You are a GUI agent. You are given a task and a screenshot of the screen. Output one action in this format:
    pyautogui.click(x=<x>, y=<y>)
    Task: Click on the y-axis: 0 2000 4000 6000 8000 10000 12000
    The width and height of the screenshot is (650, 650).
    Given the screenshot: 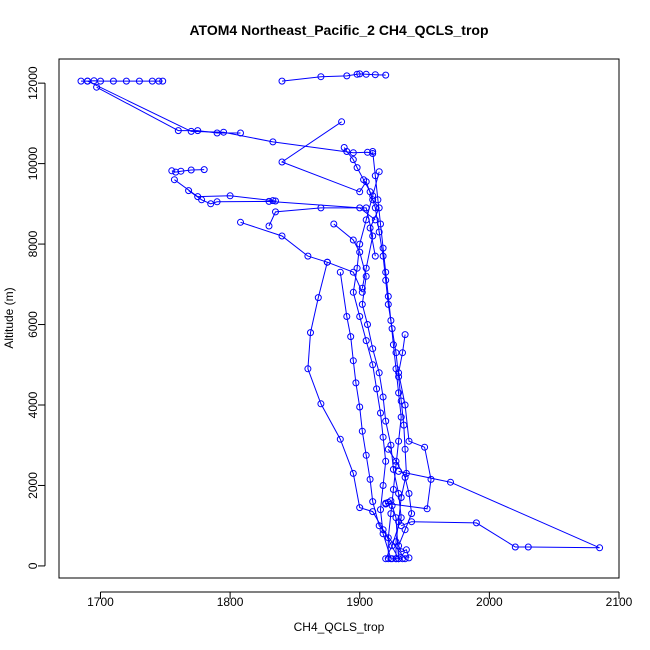 What is the action you would take?
    pyautogui.click(x=36, y=317)
    